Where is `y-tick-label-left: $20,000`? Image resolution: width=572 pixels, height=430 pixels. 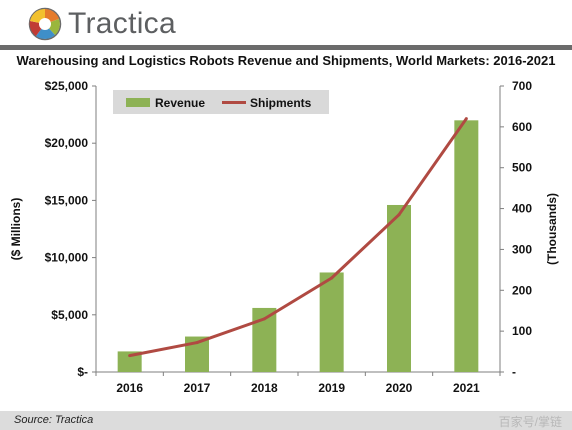 y-tick-label-left: $20,000 is located at coordinates (67, 143).